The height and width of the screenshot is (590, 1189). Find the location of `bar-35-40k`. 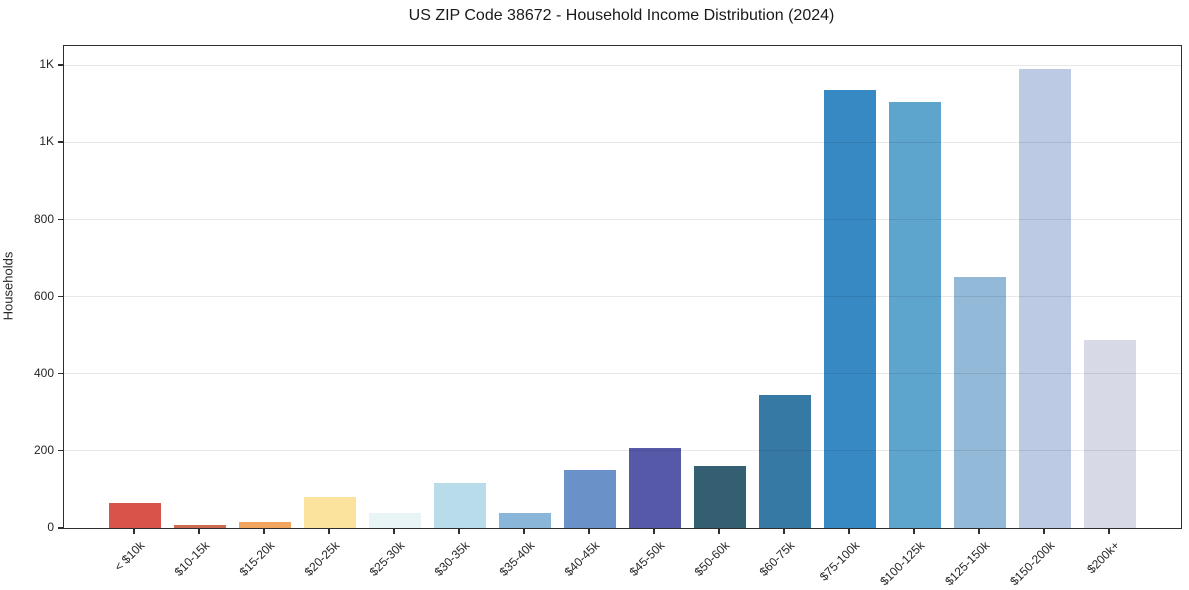

bar-35-40k is located at coordinates (525, 520).